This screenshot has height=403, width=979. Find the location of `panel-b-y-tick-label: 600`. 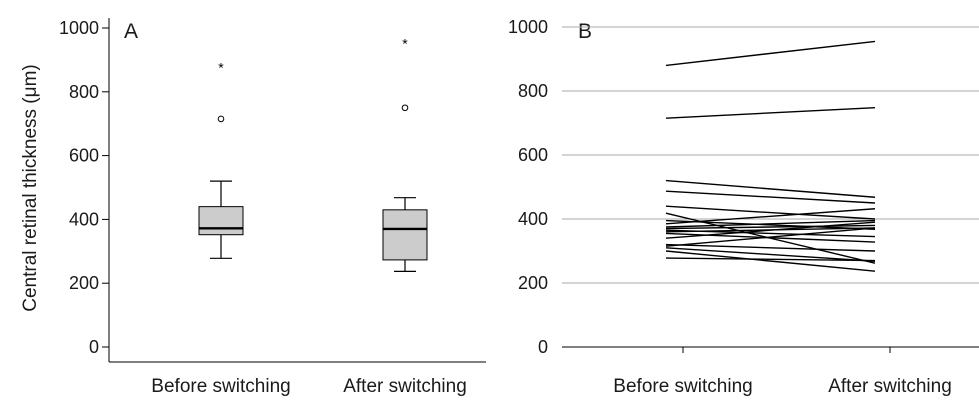

panel-b-y-tick-label: 600 is located at coordinates (533, 155).